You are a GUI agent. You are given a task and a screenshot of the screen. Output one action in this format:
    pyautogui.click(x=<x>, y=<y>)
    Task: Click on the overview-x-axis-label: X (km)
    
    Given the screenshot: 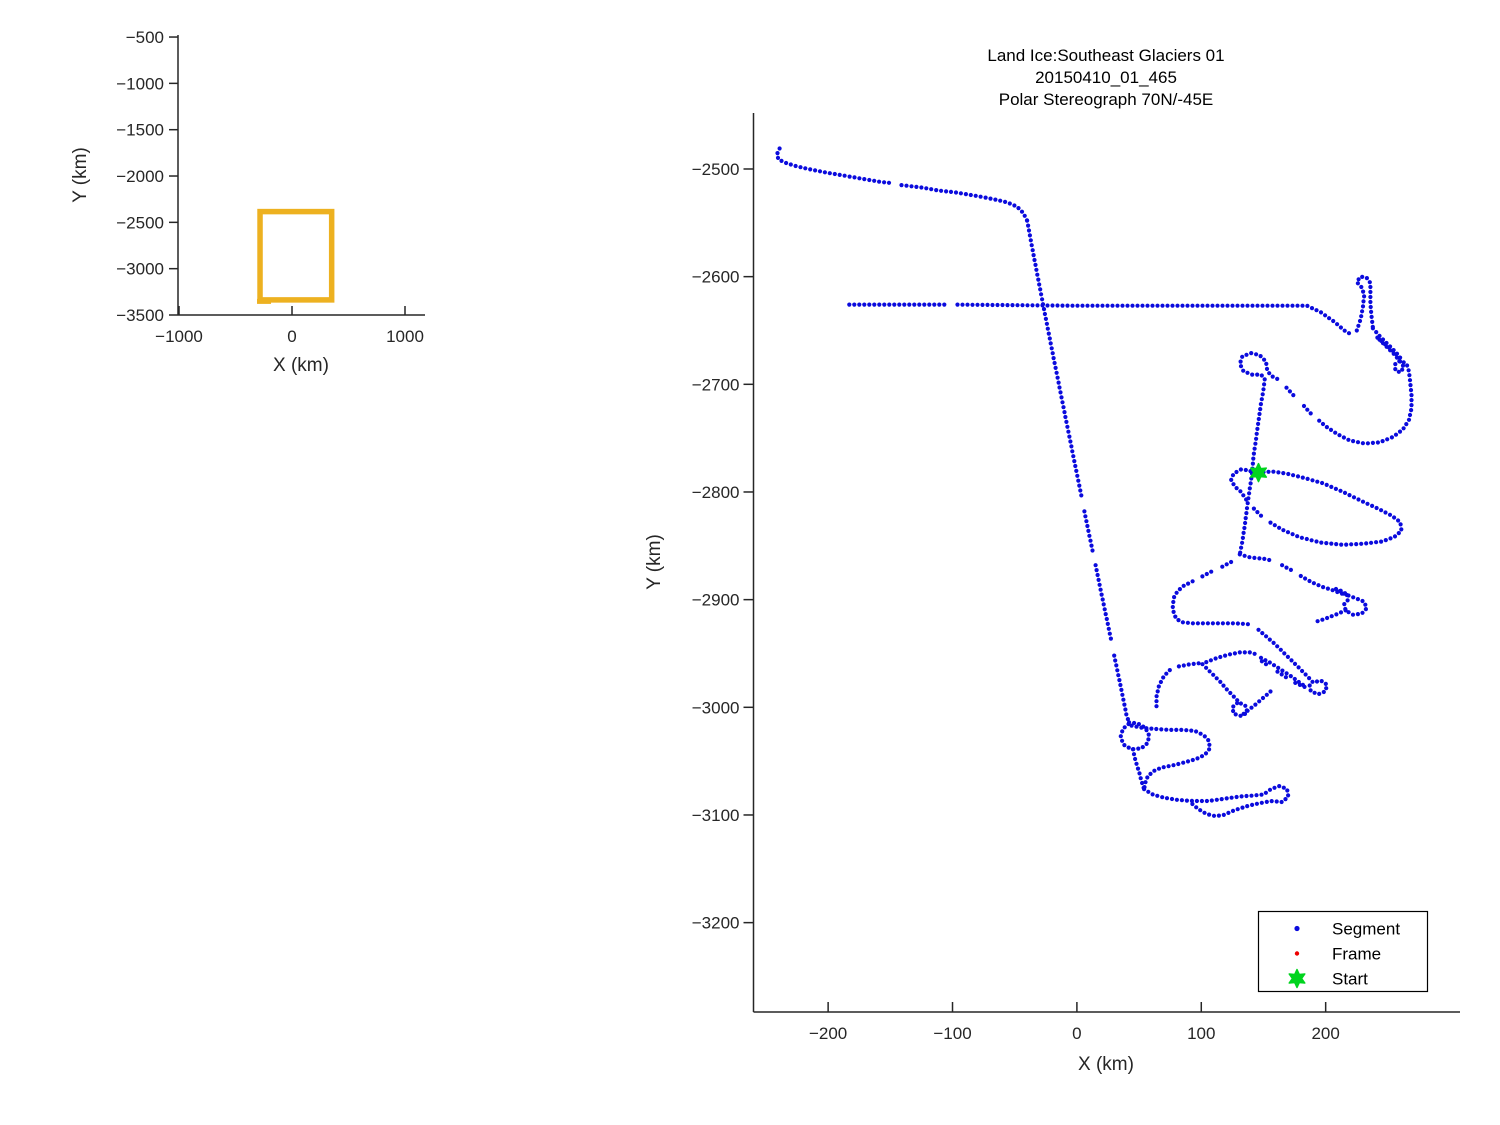 What is the action you would take?
    pyautogui.click(x=301, y=365)
    